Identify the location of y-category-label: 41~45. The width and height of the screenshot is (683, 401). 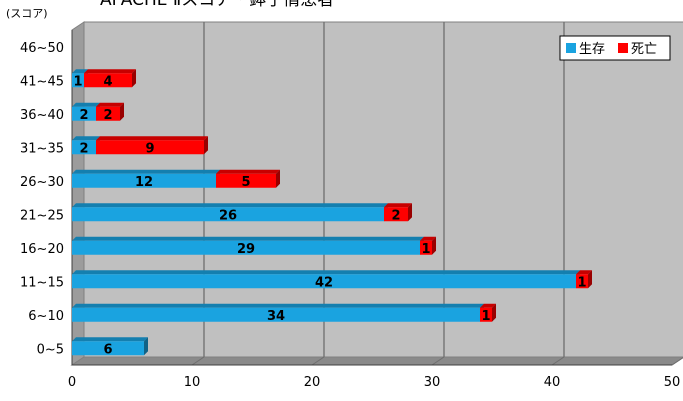
(42, 81).